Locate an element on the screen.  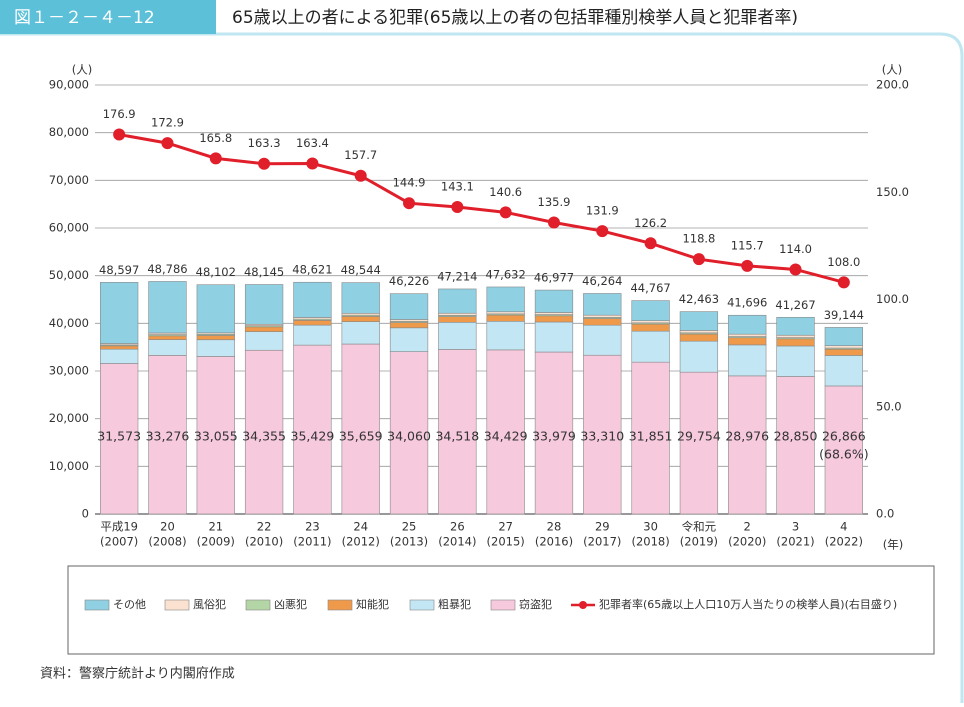
y-tick-label: 10,000 is located at coordinates (69, 466).